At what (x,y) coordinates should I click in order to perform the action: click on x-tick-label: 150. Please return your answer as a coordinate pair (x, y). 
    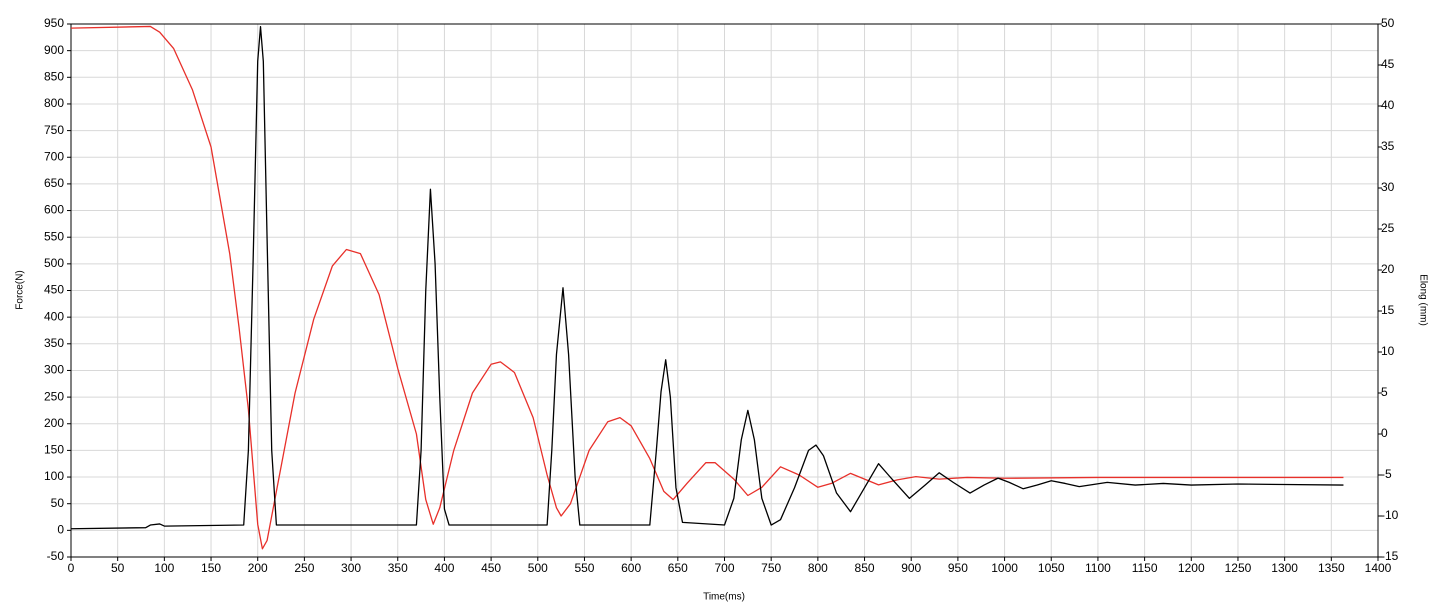
    Looking at the image, I should click on (211, 568).